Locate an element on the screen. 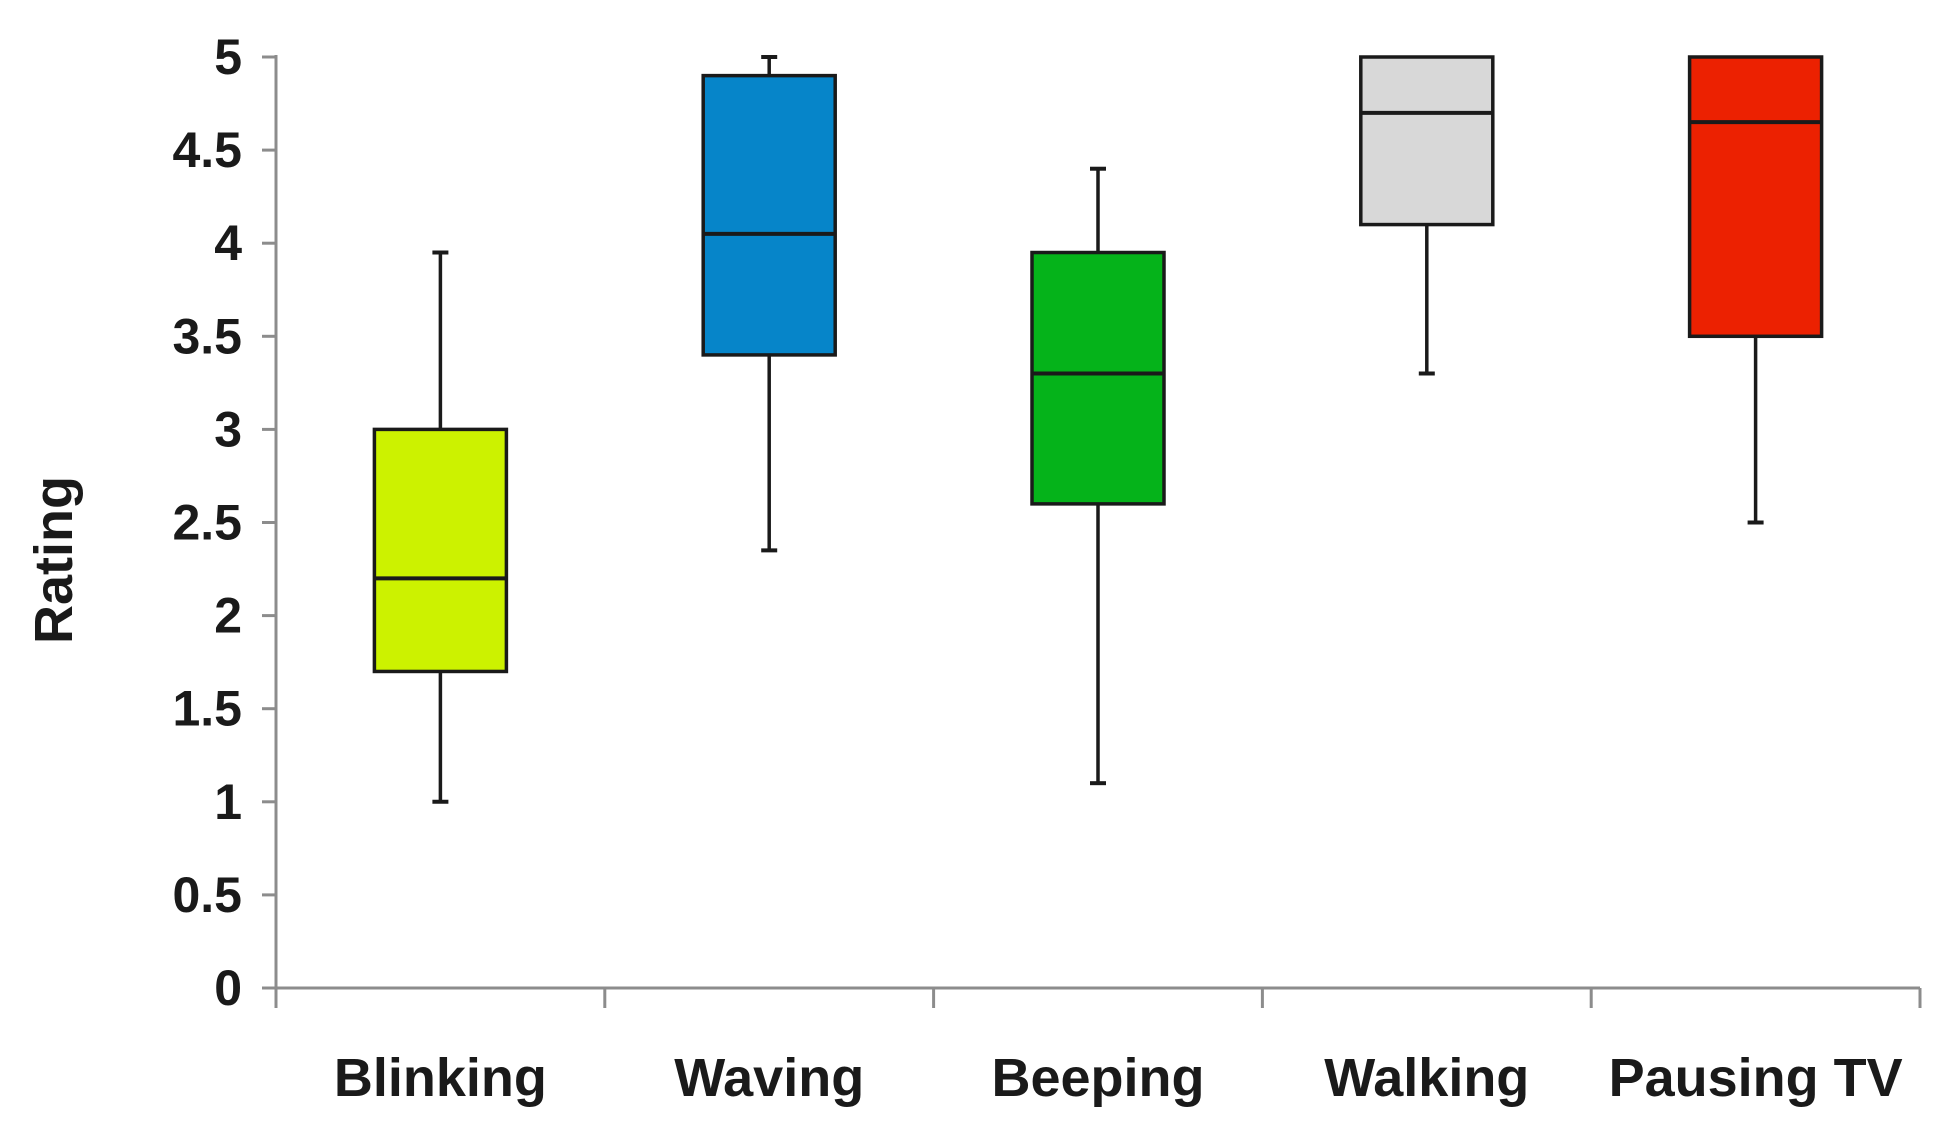  x-category-label: Waving is located at coordinates (769, 1078).